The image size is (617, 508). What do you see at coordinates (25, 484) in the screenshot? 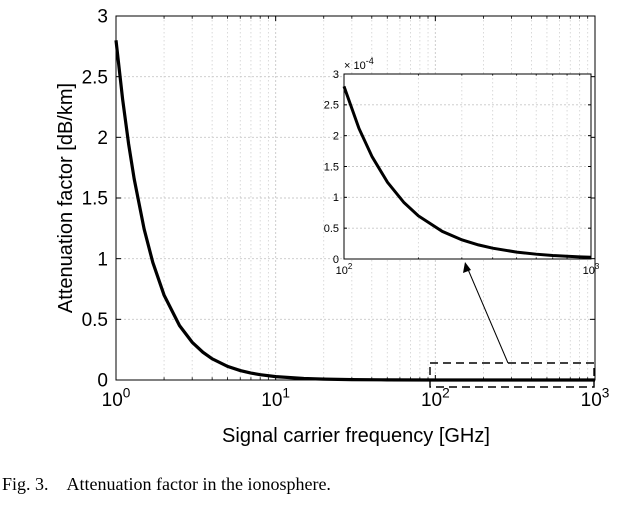
I see `caption-number: Fig. 3.` at bounding box center [25, 484].